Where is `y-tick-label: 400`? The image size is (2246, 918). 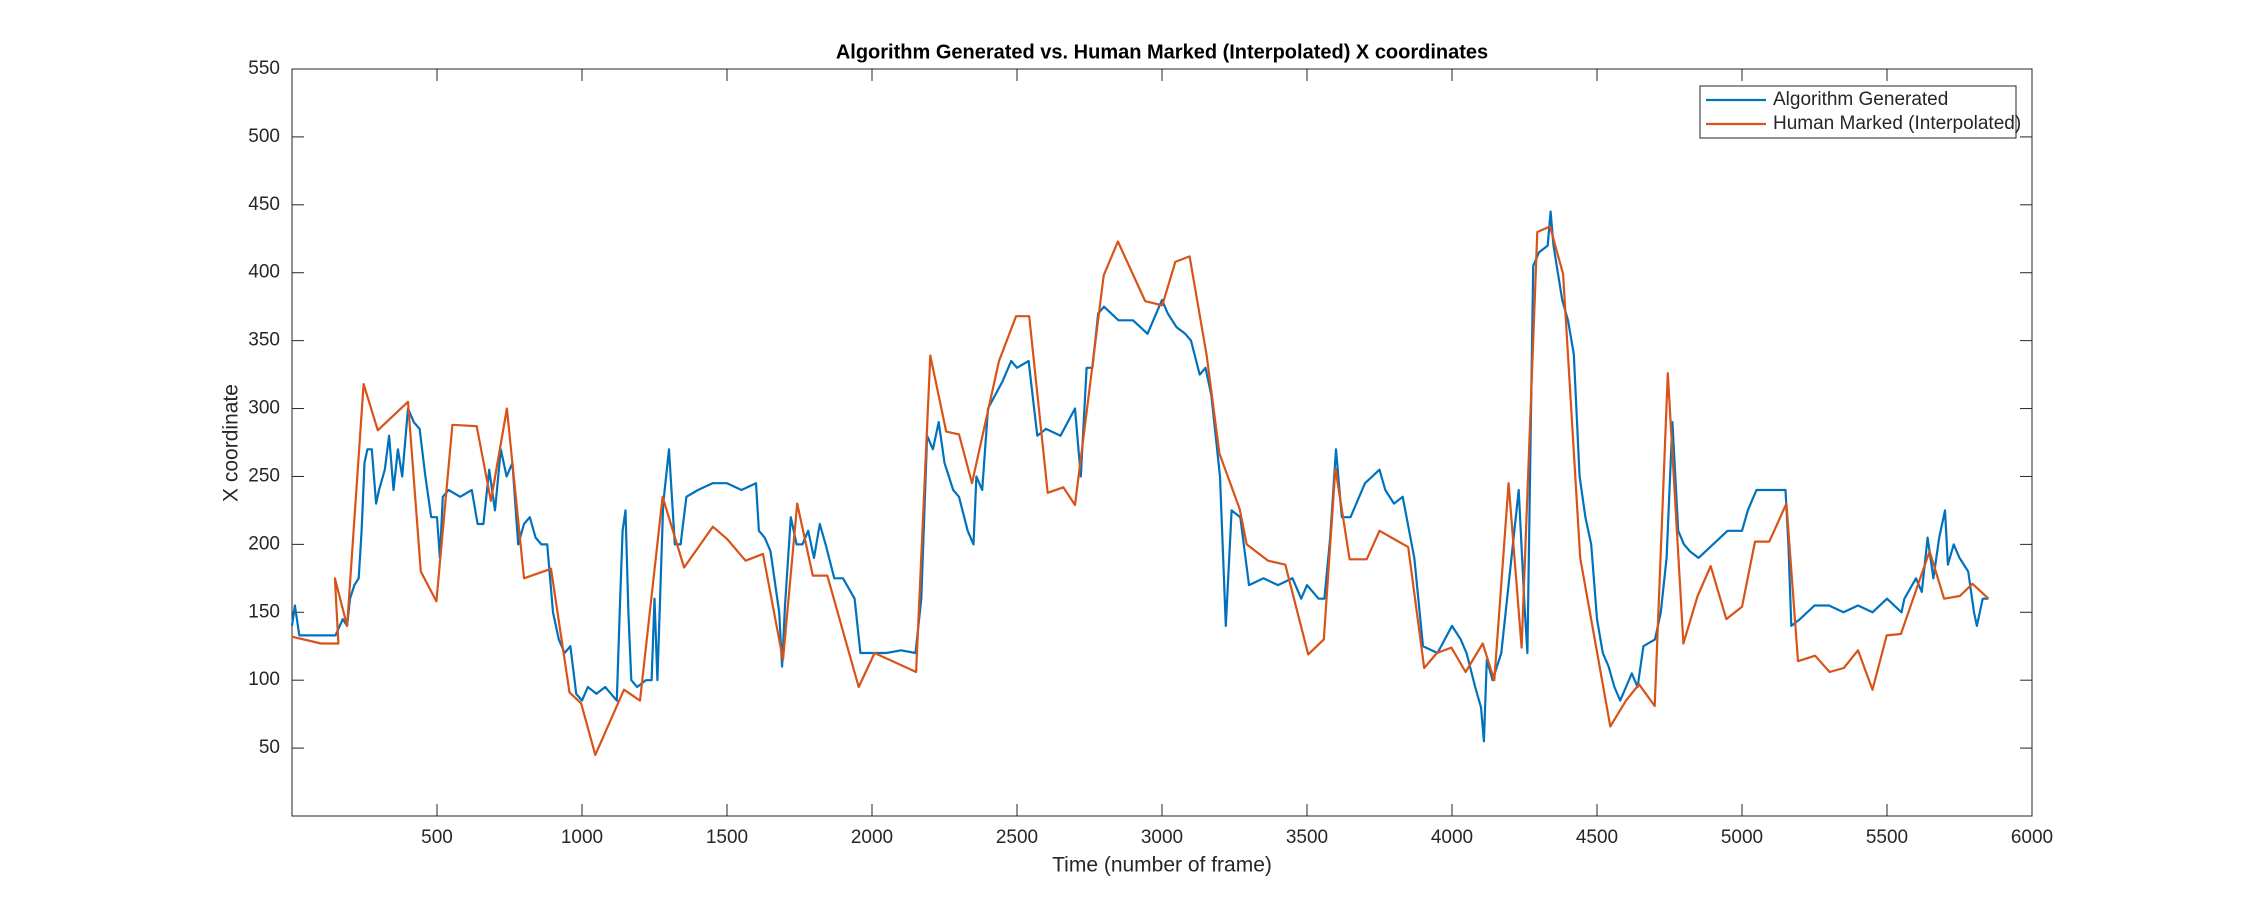
y-tick-label: 400 is located at coordinates (264, 272).